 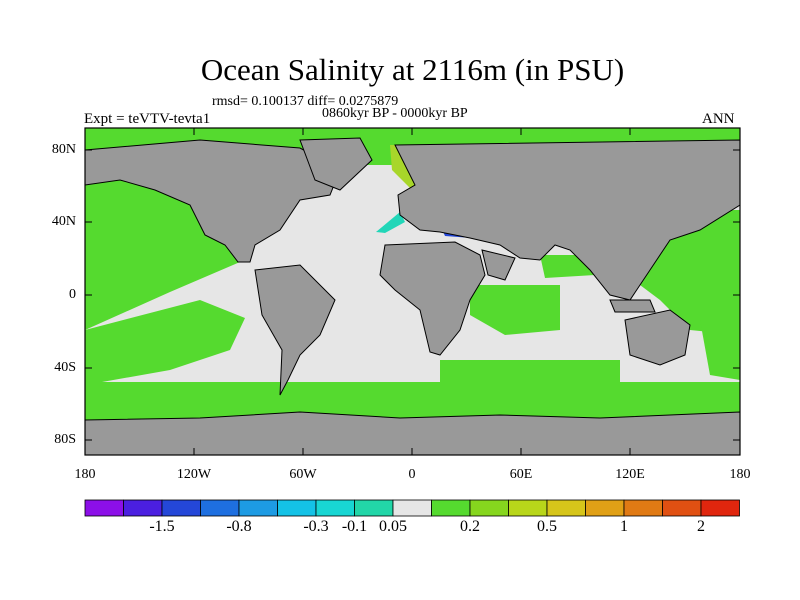 What do you see at coordinates (521, 474) in the screenshot?
I see `lon-label-60e: 60E` at bounding box center [521, 474].